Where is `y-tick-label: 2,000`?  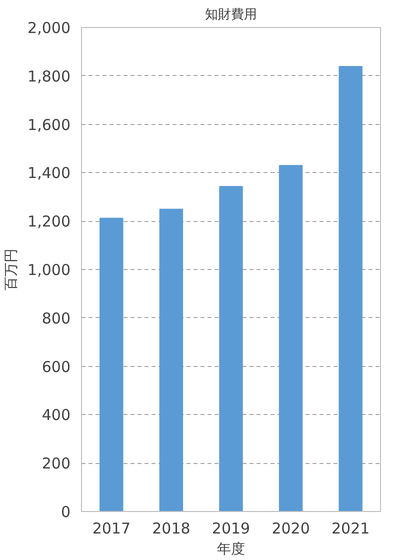
y-tick-label: 2,000 is located at coordinates (49, 28).